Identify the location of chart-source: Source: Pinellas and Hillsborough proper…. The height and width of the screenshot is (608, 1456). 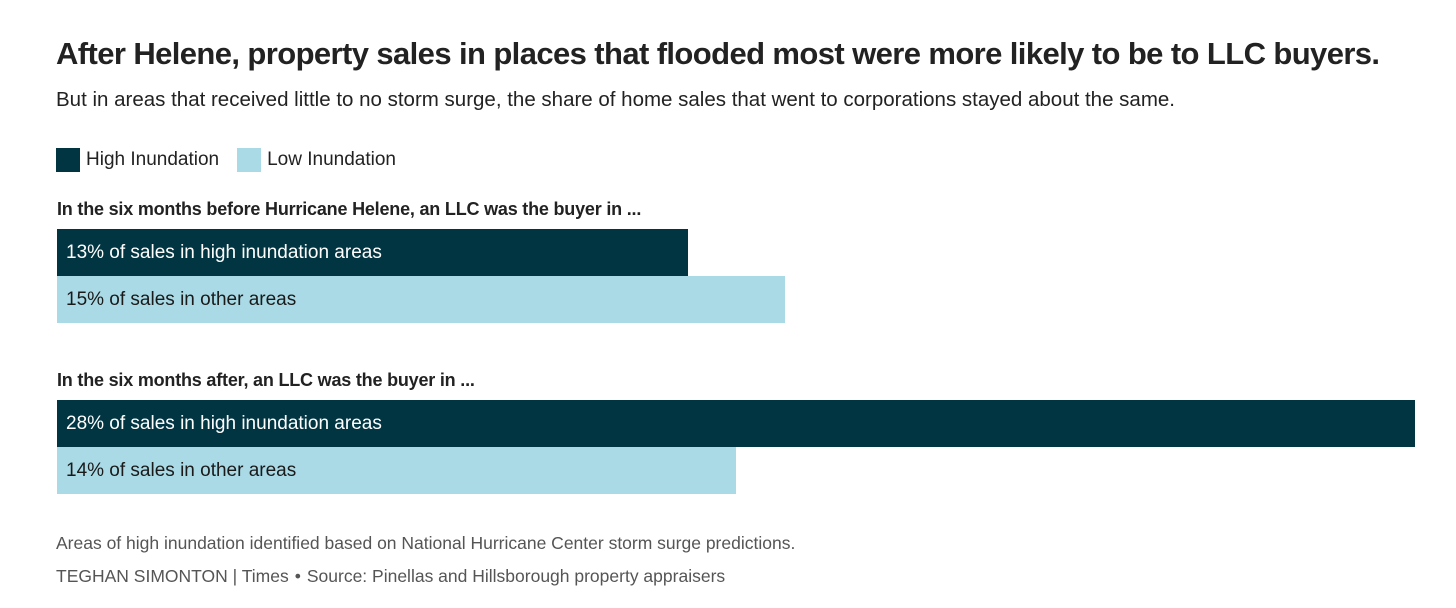
(516, 576).